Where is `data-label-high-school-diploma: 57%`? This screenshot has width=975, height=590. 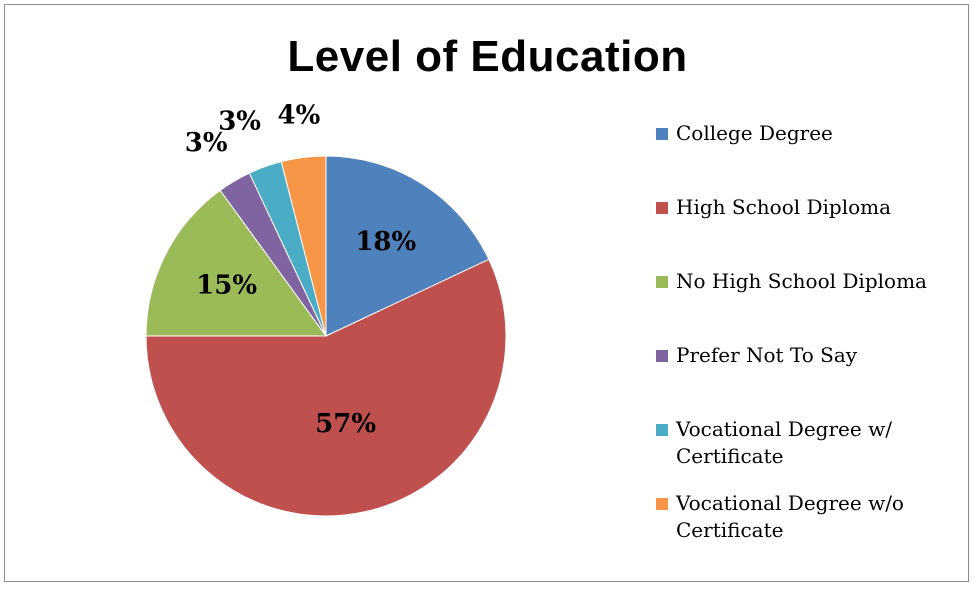
data-label-high-school-diploma: 57% is located at coordinates (345, 424).